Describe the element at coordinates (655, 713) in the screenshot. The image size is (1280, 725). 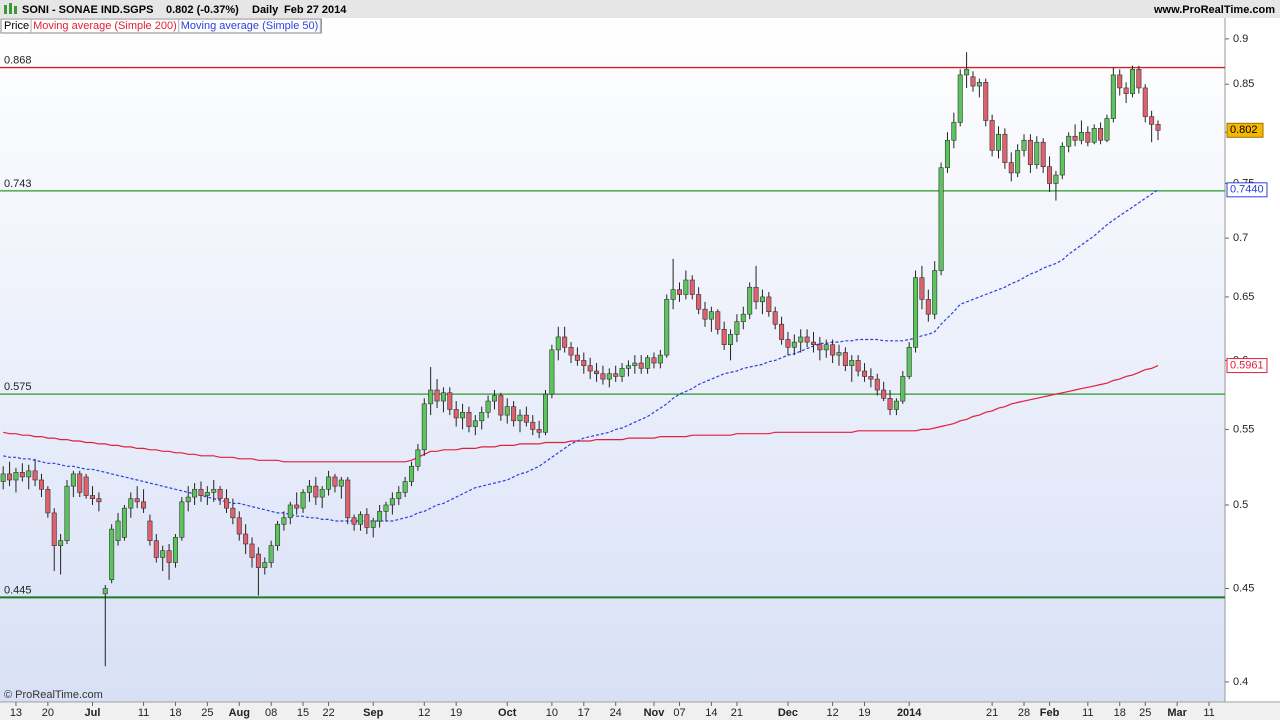
I see `x-tick-label: Nov` at that location.